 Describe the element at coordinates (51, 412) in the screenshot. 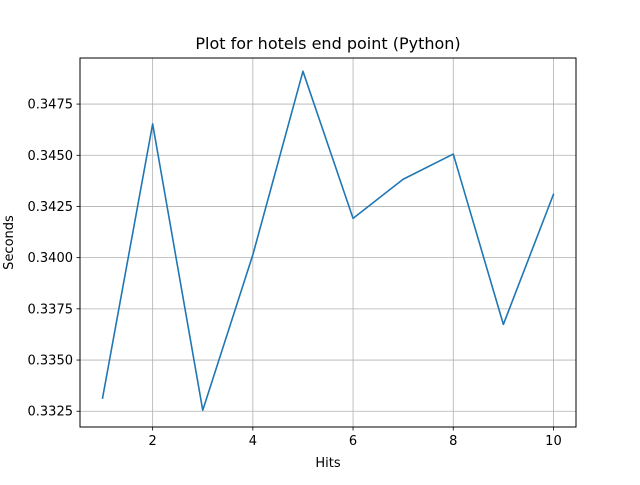

I see `y-tick-label: 0.3325` at that location.